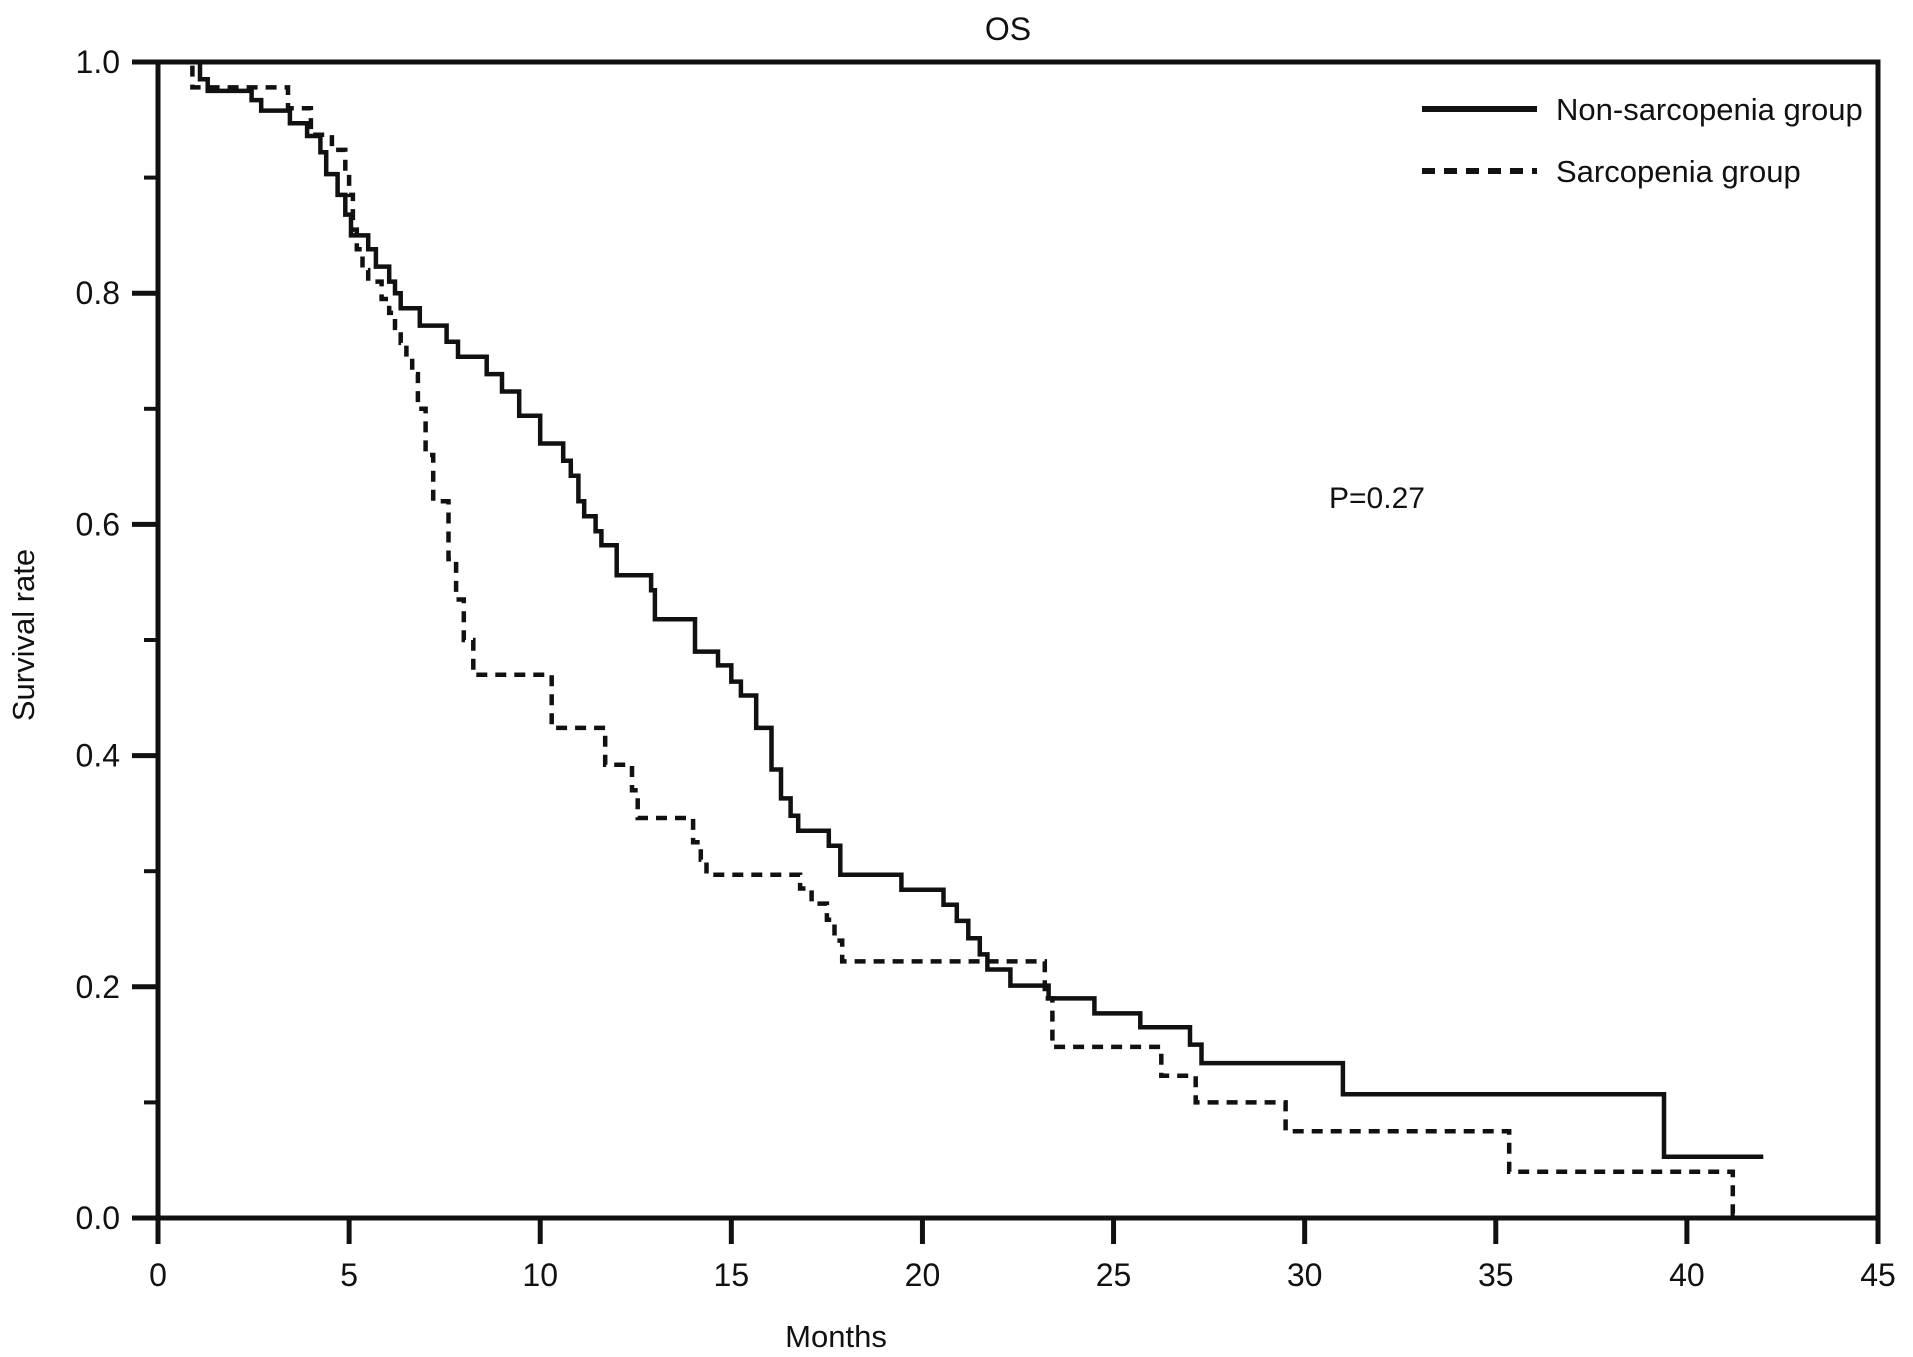 The height and width of the screenshot is (1357, 1913). What do you see at coordinates (1008, 29) in the screenshot?
I see `chart-title: OS` at bounding box center [1008, 29].